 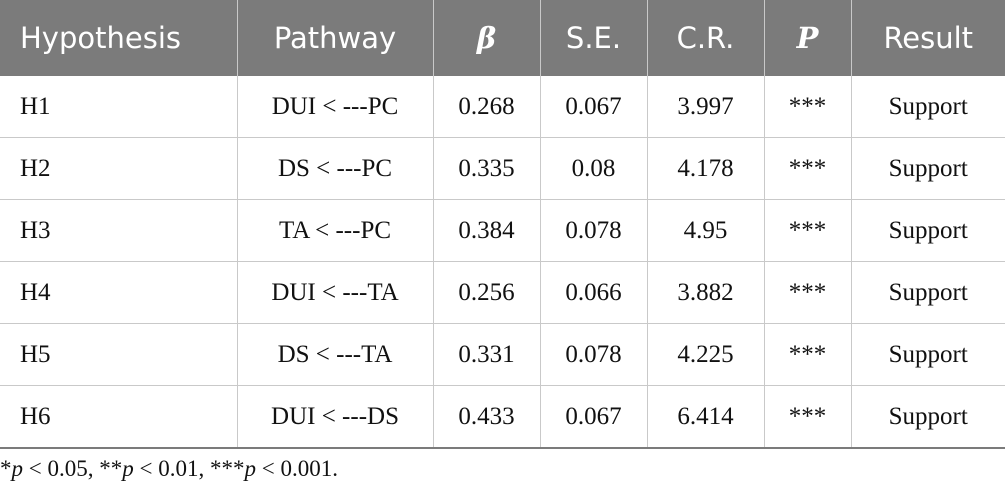 I want to click on cell-beta: 0.331, so click(x=487, y=354).